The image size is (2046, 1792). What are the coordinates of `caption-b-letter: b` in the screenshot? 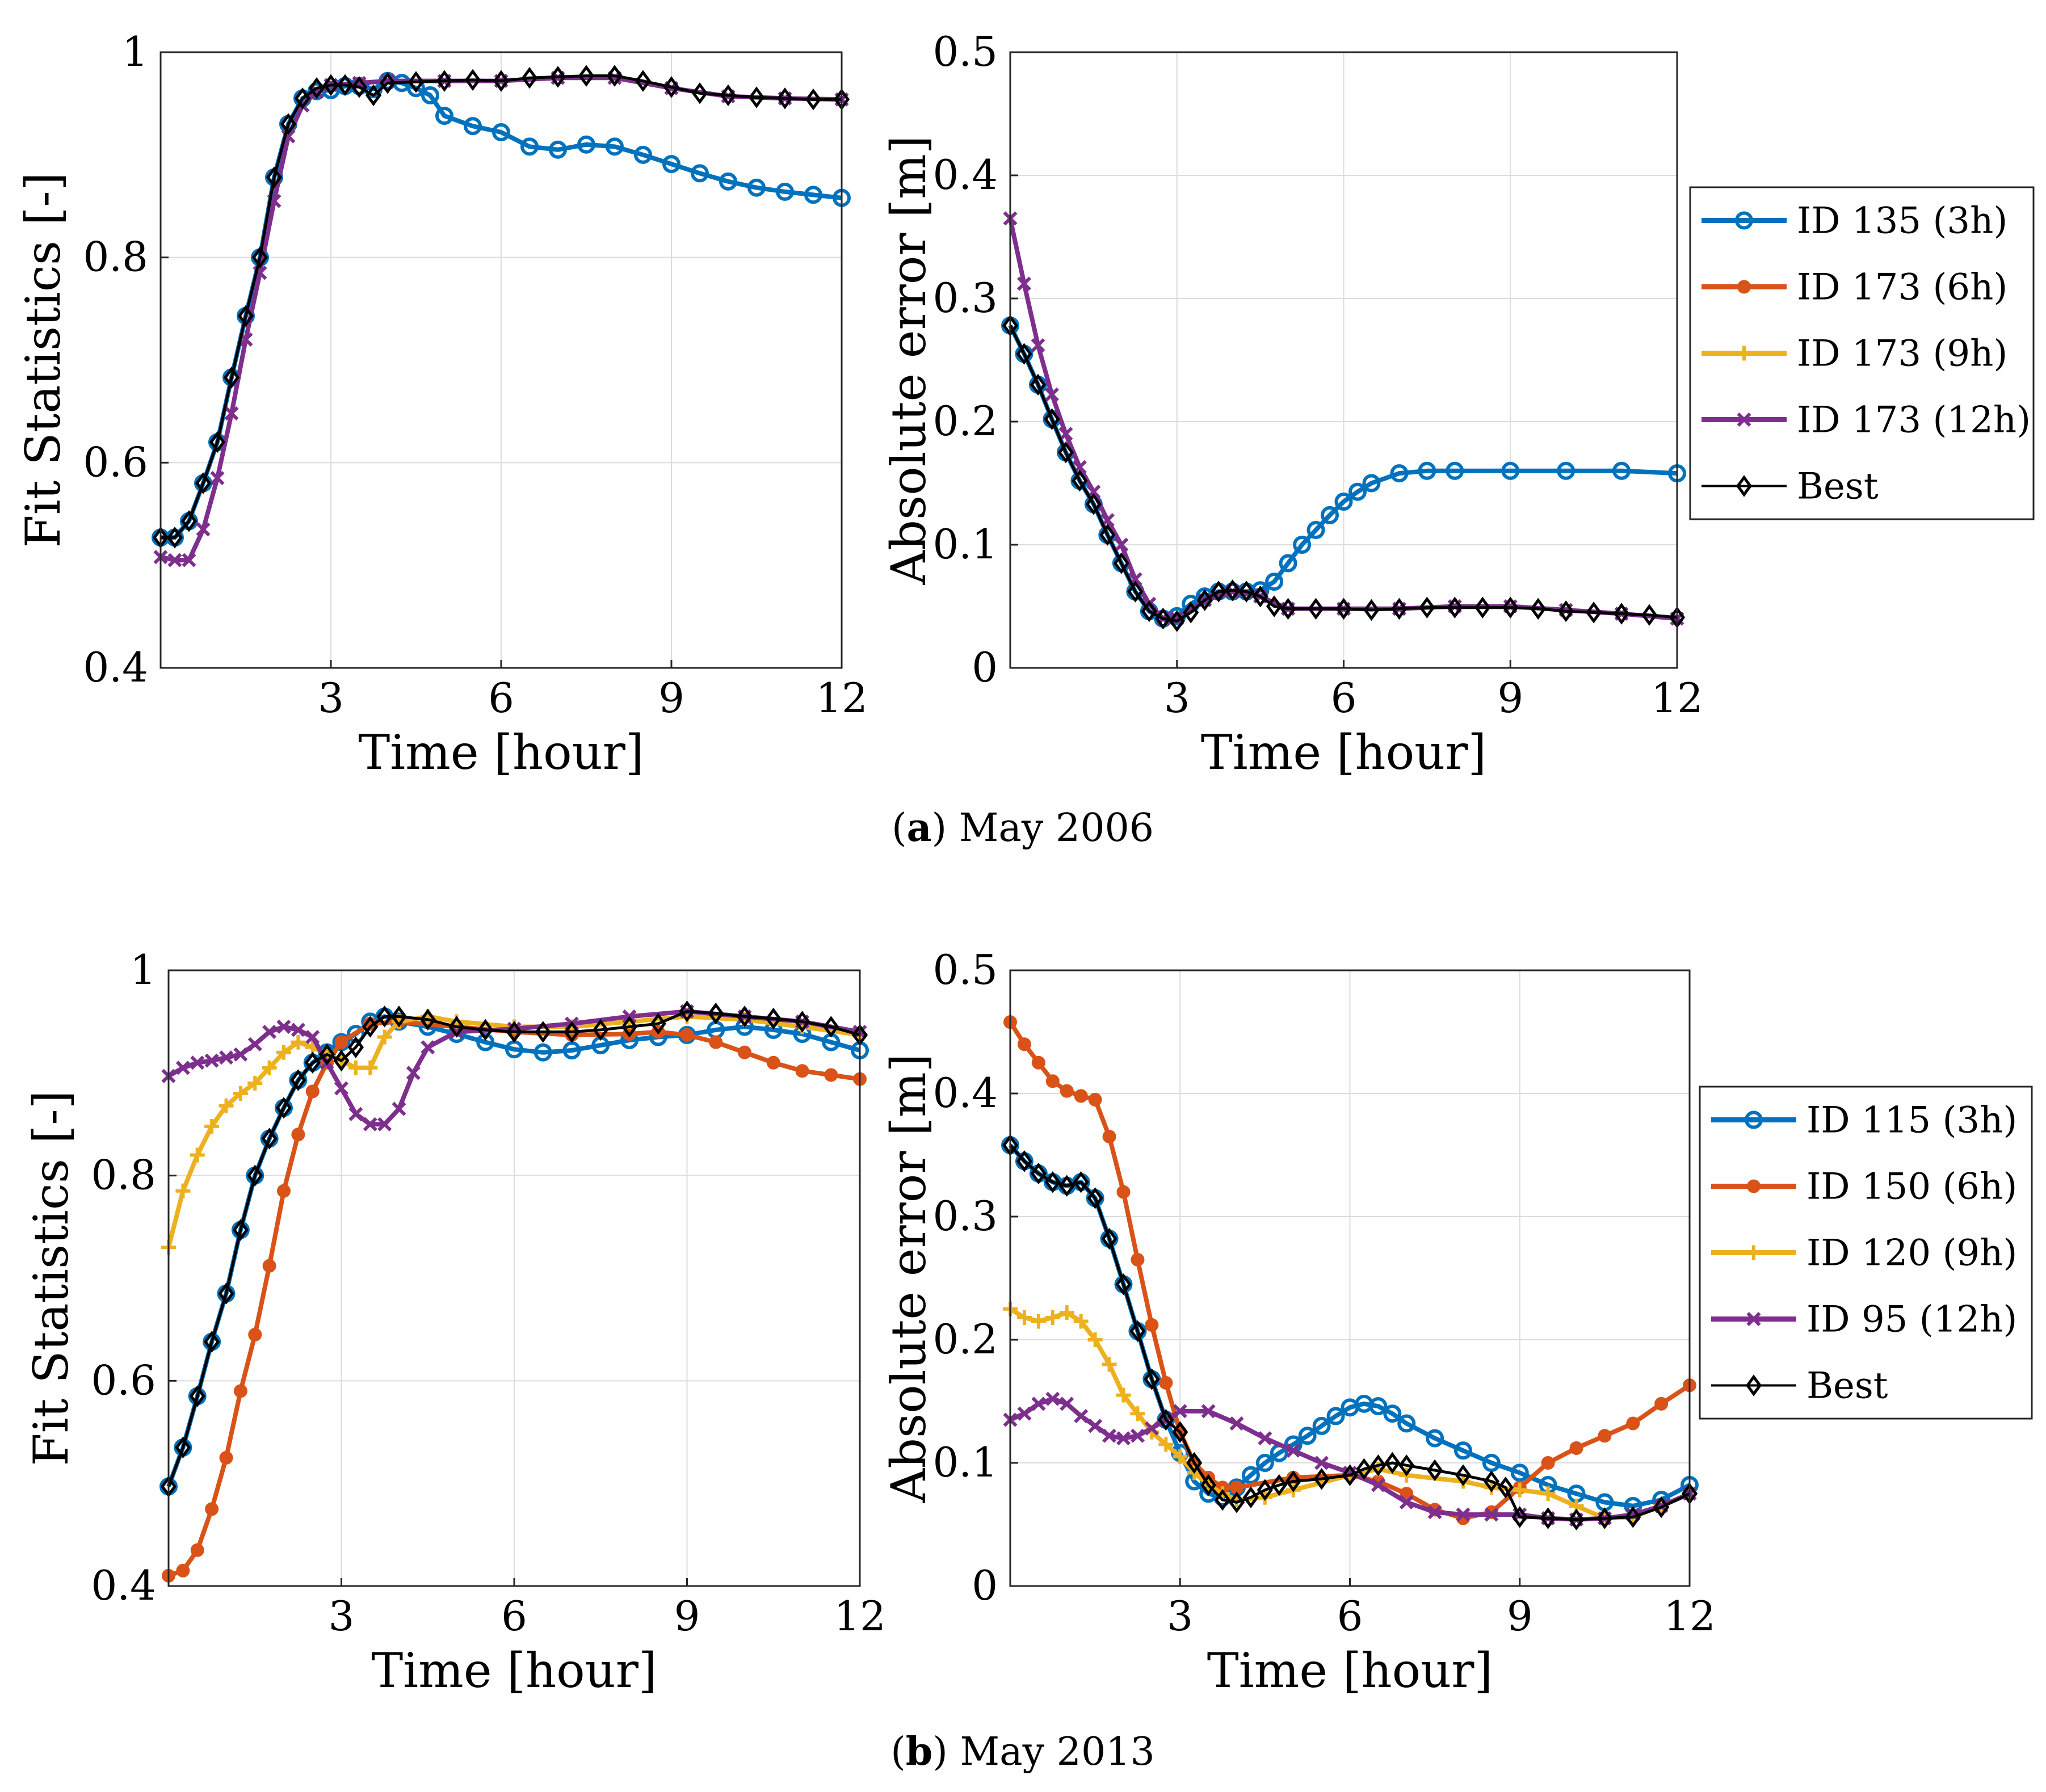 It's located at (919, 1752).